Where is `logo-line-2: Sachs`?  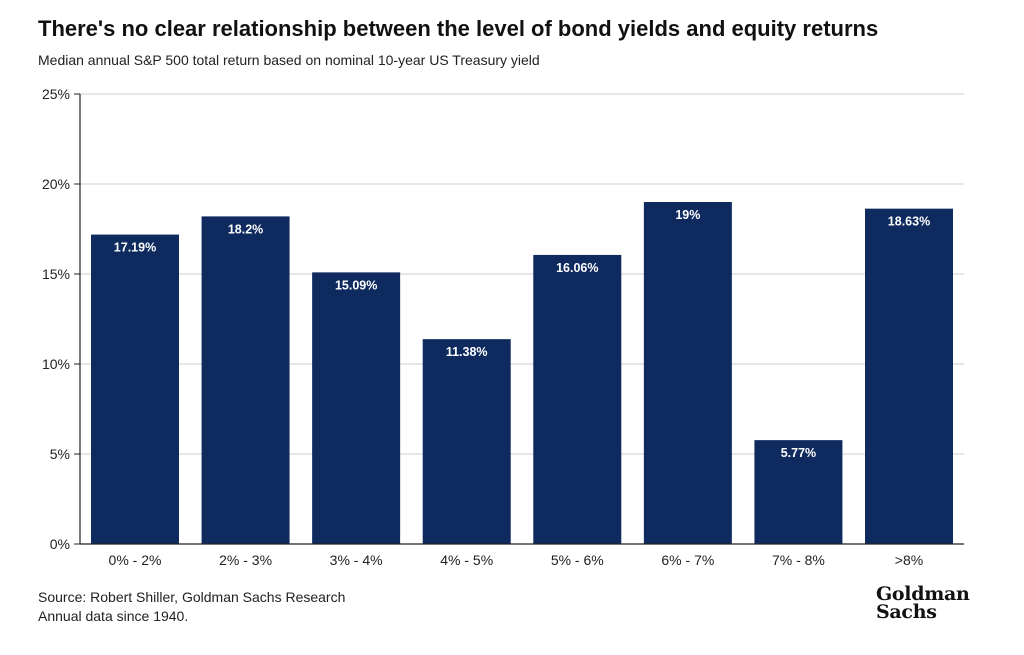 logo-line-2: Sachs is located at coordinates (906, 612).